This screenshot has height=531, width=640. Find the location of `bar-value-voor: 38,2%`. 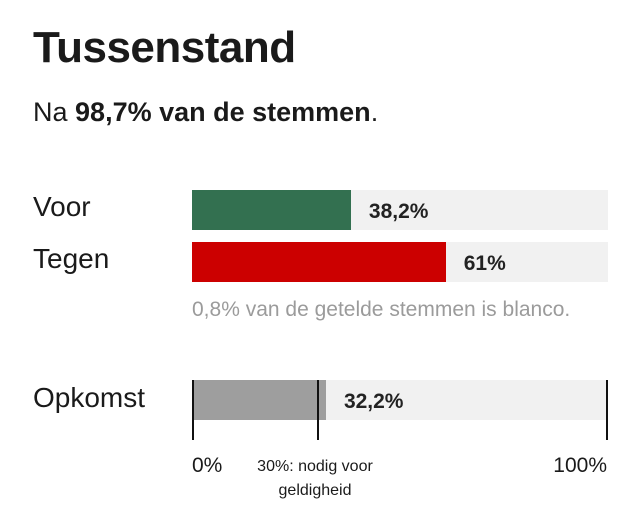

bar-value-voor: 38,2% is located at coordinates (398, 211).